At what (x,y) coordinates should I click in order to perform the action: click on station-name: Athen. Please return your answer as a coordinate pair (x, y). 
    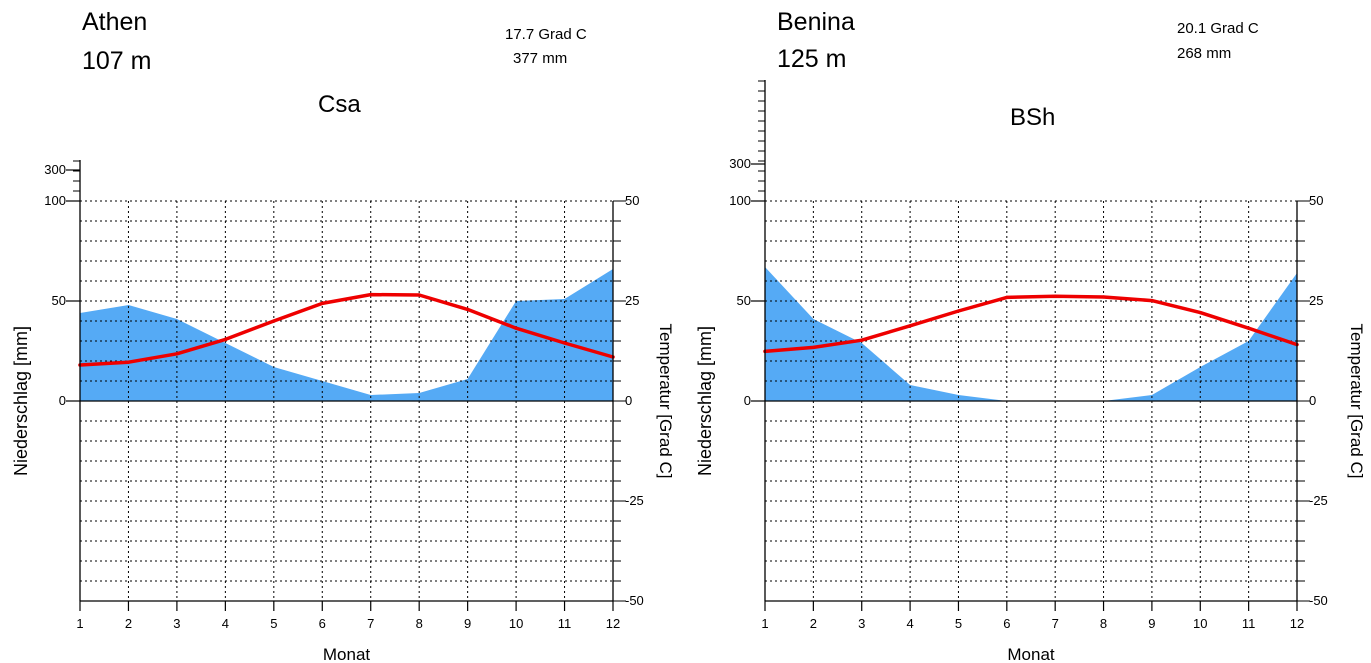
    Looking at the image, I should click on (115, 22).